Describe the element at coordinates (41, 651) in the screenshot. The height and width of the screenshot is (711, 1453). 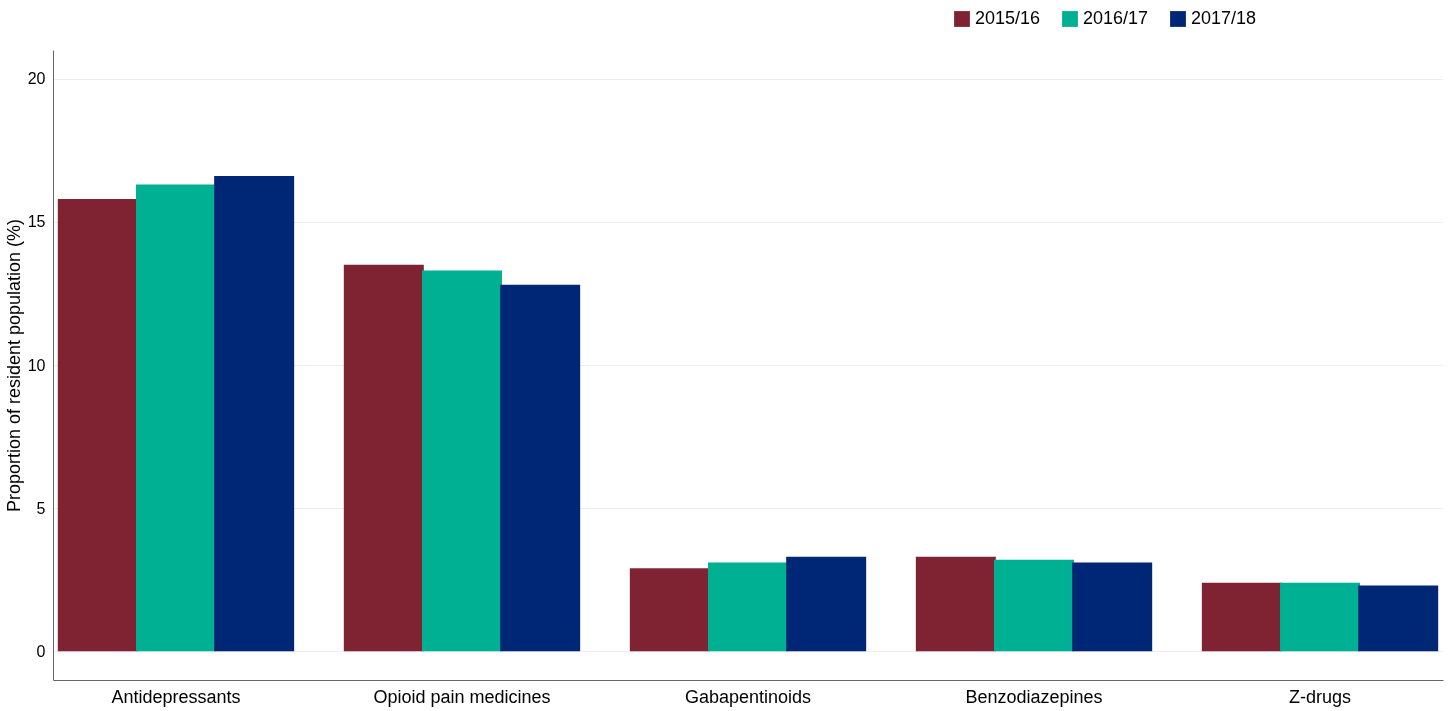
I see `y-tick-label: 0` at that location.